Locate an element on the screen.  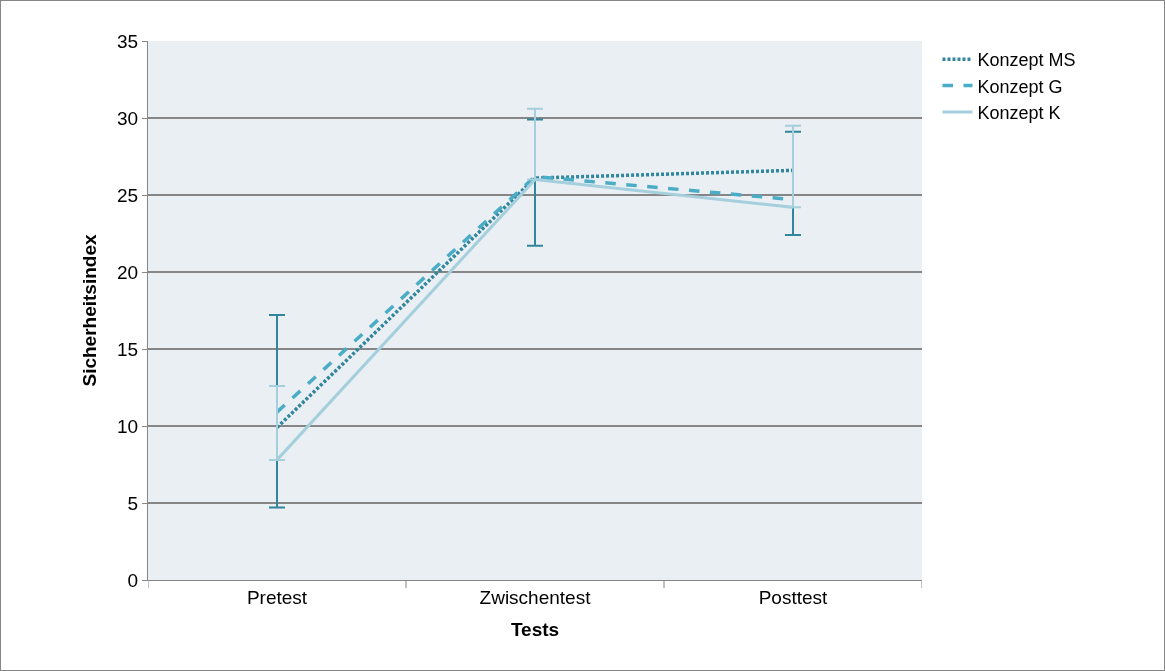
x-tick-label: Posttest is located at coordinates (793, 597).